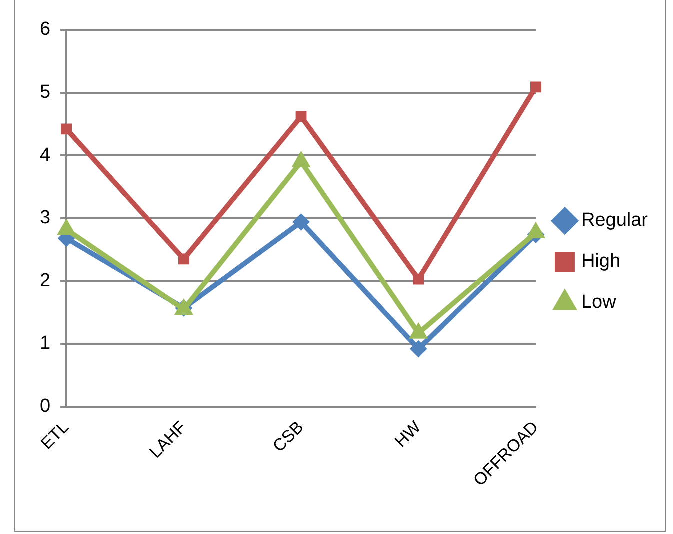 This screenshot has width=673, height=534. What do you see at coordinates (288, 437) in the screenshot?
I see `x-tick-label: CSB` at bounding box center [288, 437].